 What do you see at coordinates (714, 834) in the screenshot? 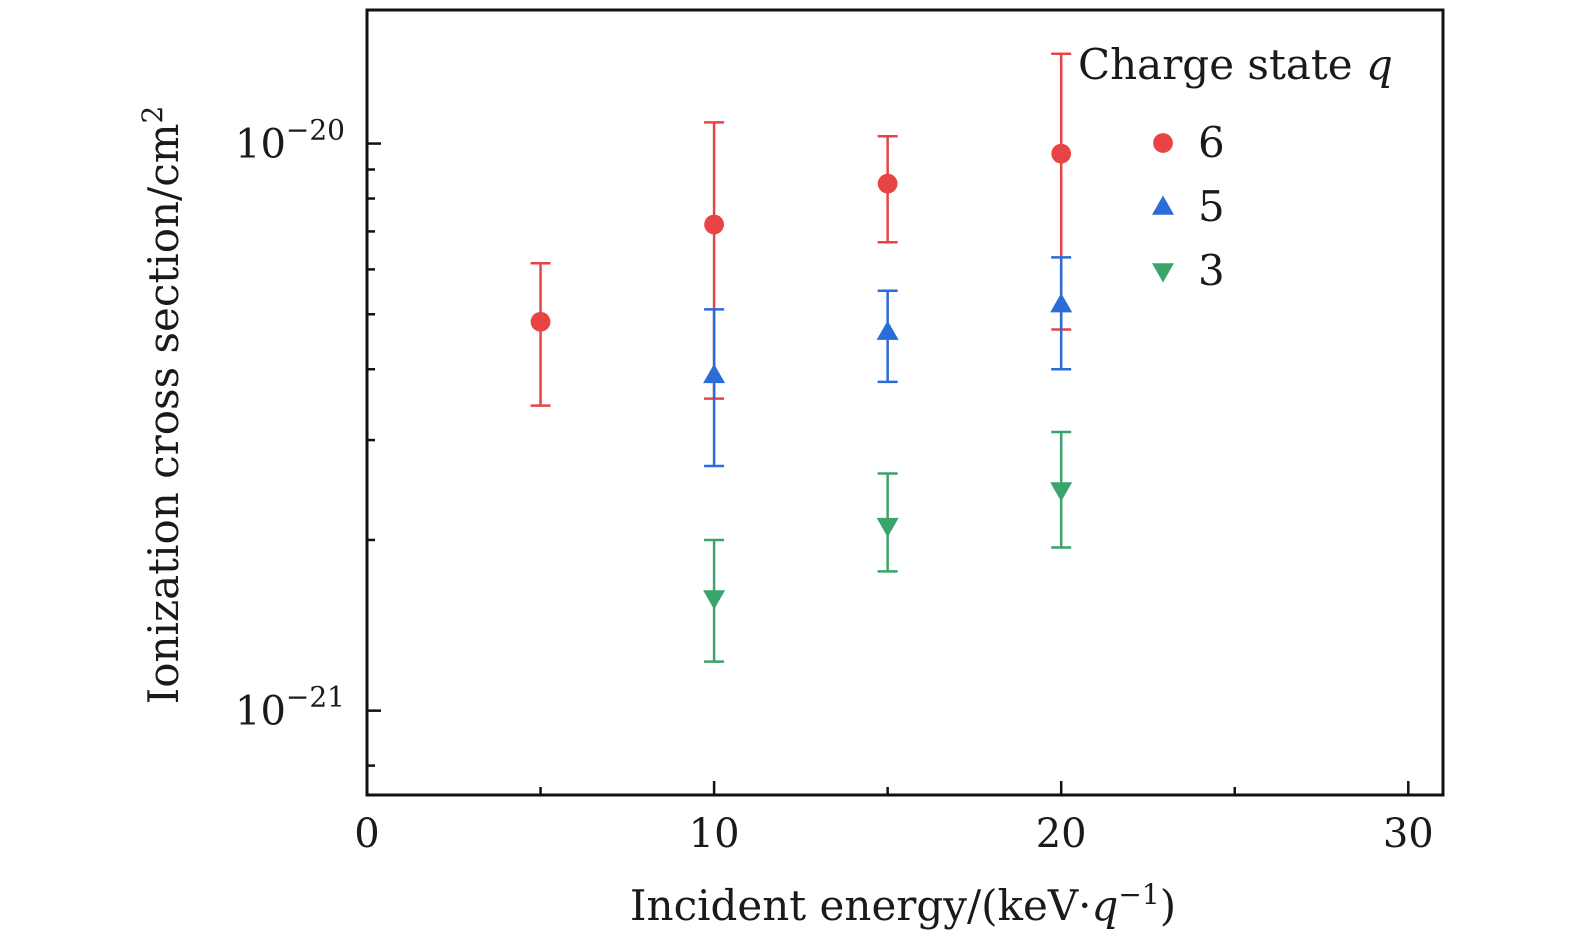
I see `x-tick-label: 10` at bounding box center [714, 834].